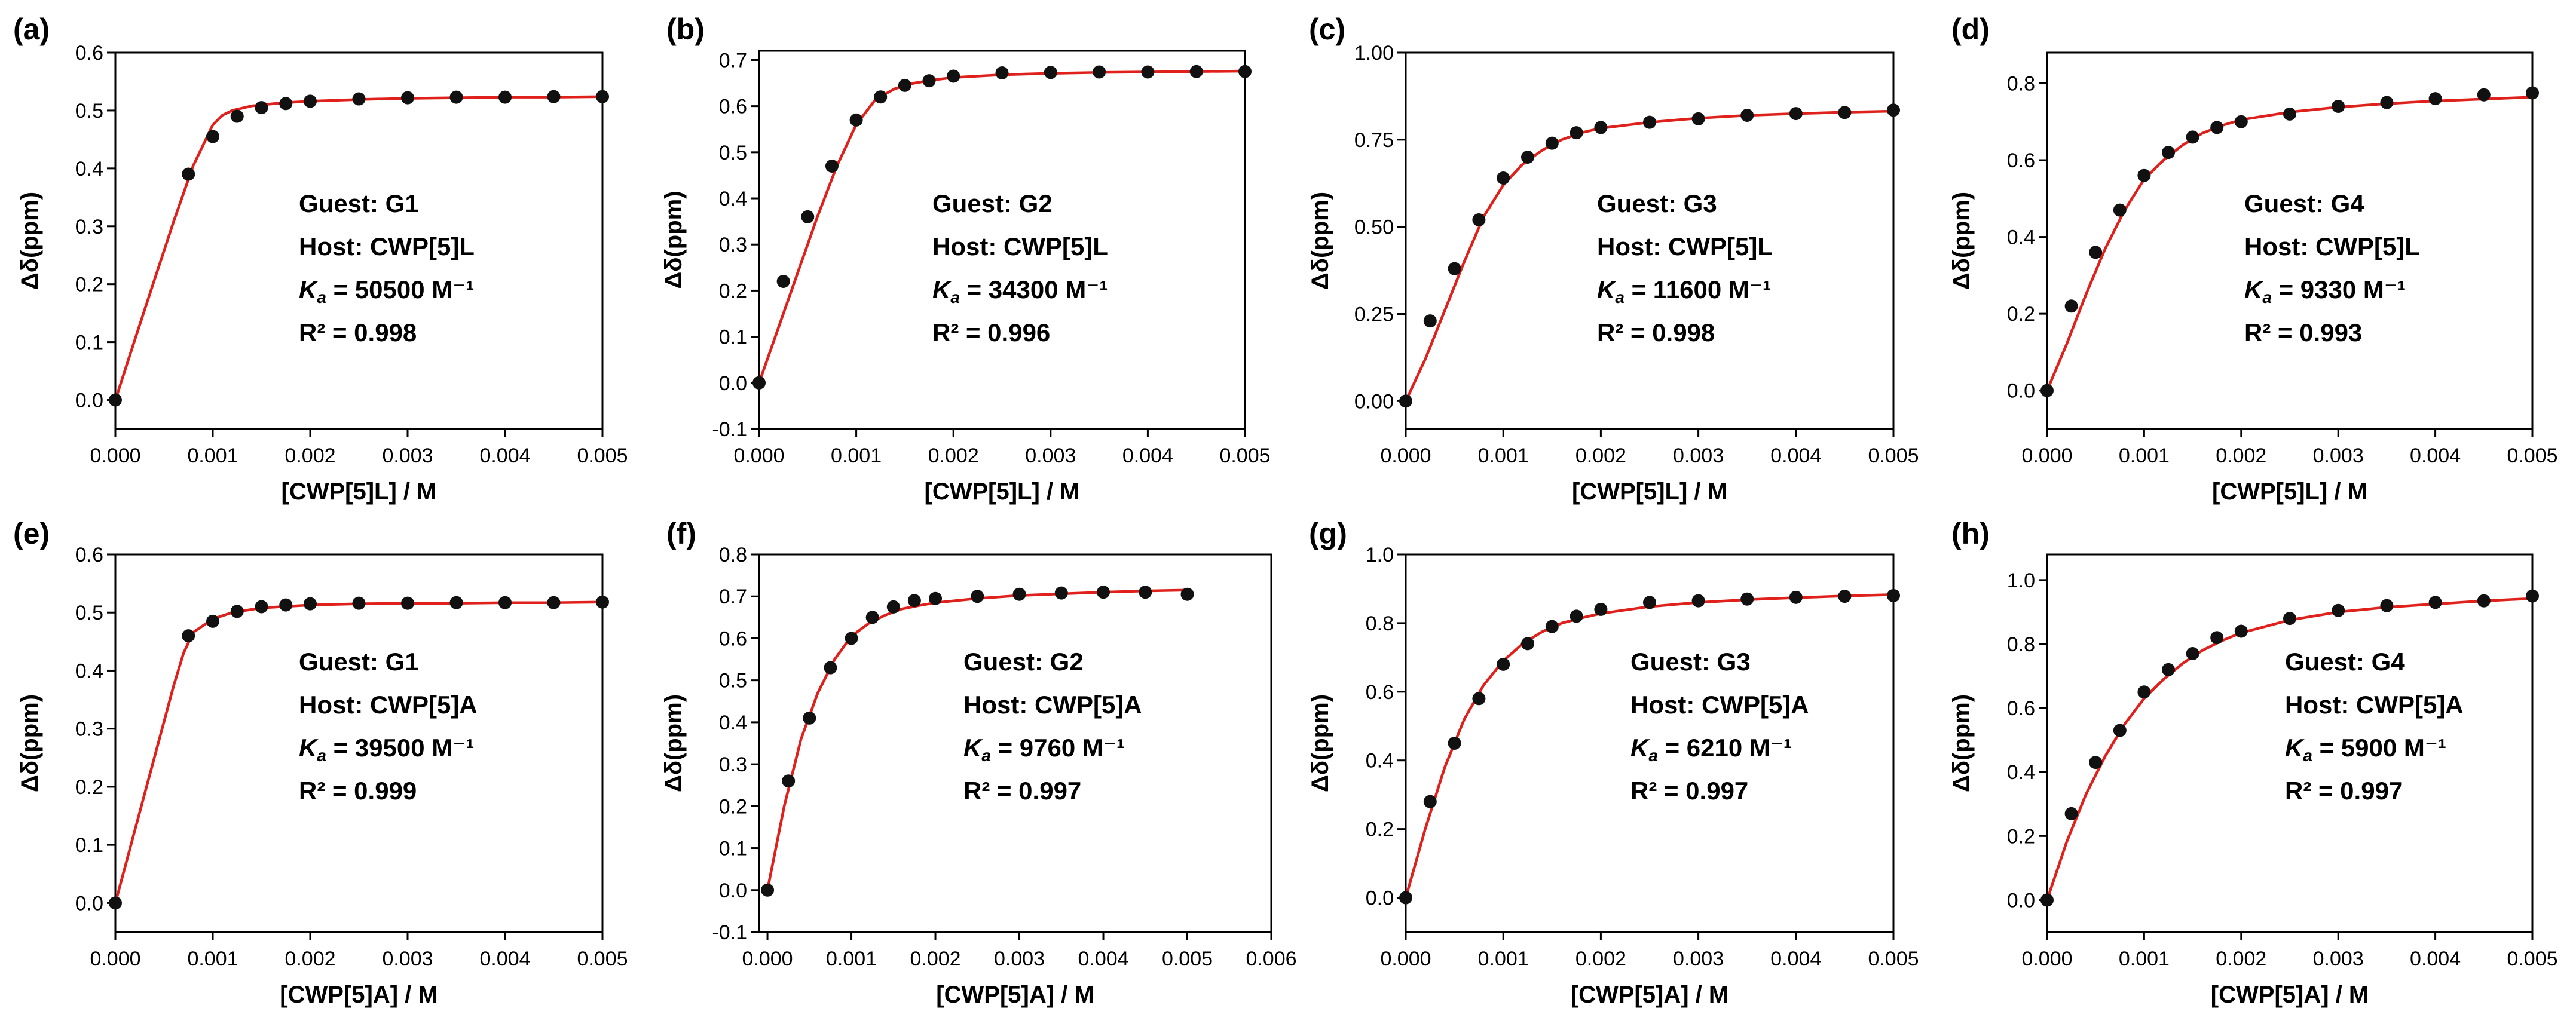 The image size is (2576, 1033). What do you see at coordinates (1015, 995) in the screenshot?
I see `x-axis-title: [CWP[5]A] / M` at bounding box center [1015, 995].